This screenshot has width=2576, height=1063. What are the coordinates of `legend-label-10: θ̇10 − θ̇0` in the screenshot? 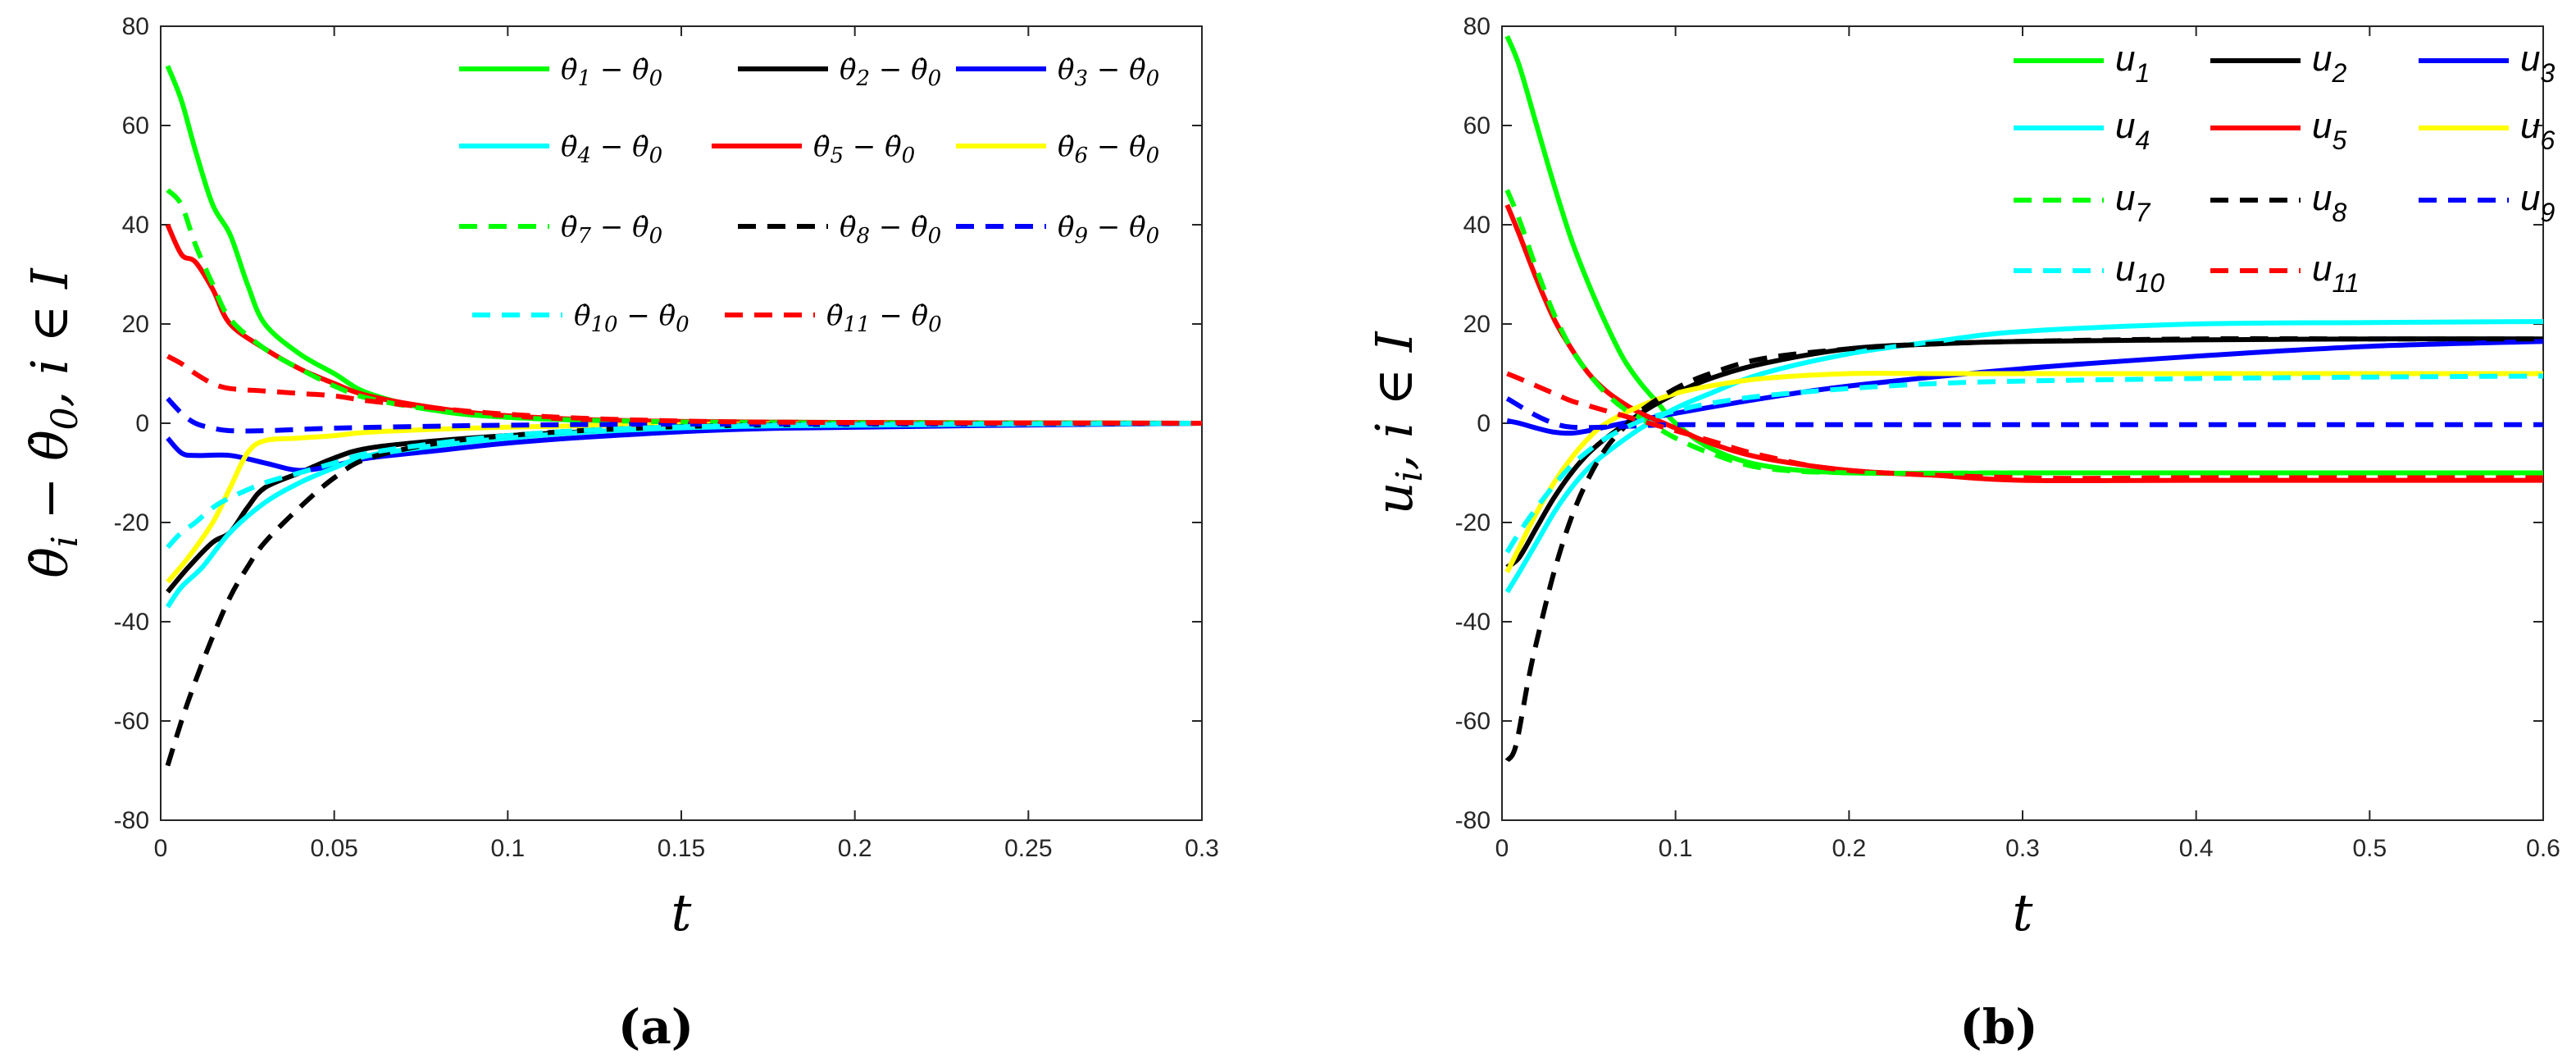 It's located at (632, 318).